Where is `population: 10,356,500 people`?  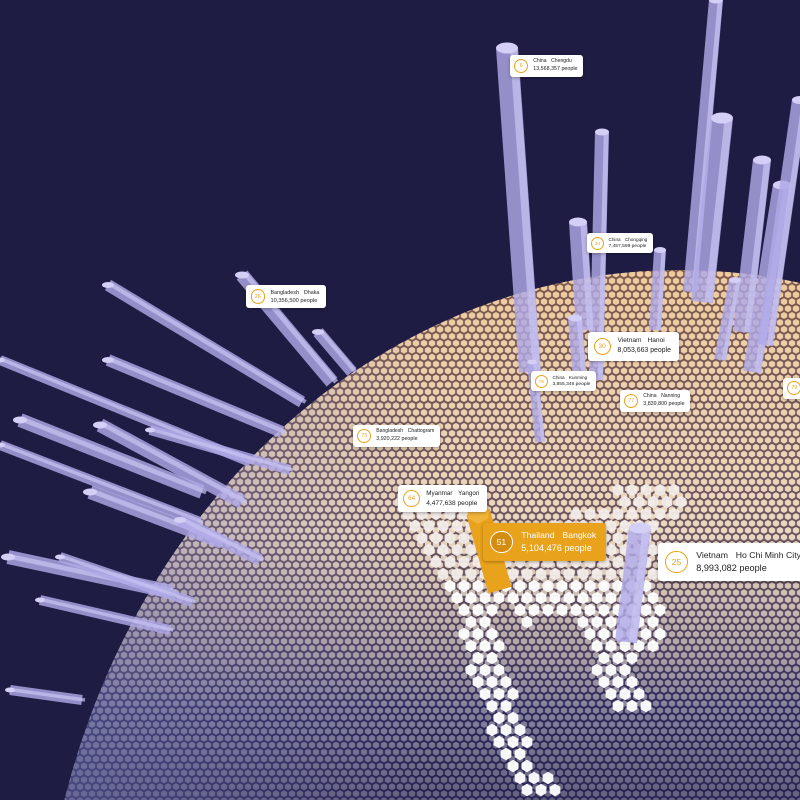 population: 10,356,500 people is located at coordinates (294, 300).